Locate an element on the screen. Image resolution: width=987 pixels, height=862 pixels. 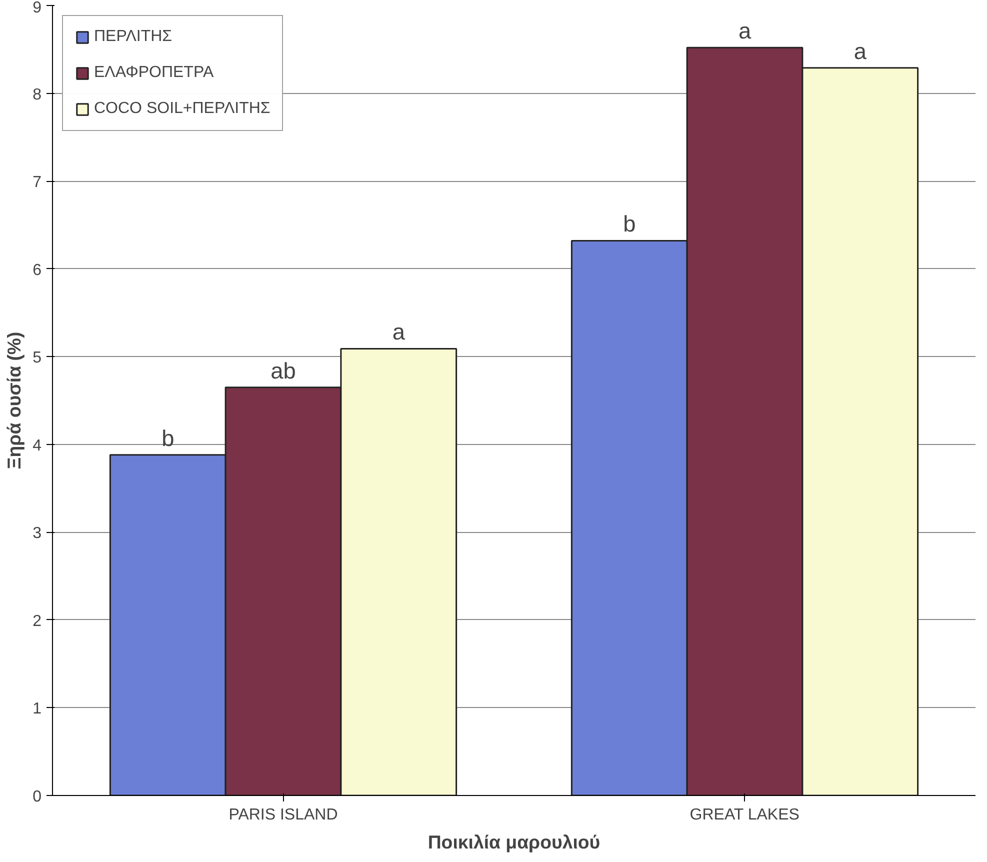
y-tick-label: 8 is located at coordinates (37, 95).